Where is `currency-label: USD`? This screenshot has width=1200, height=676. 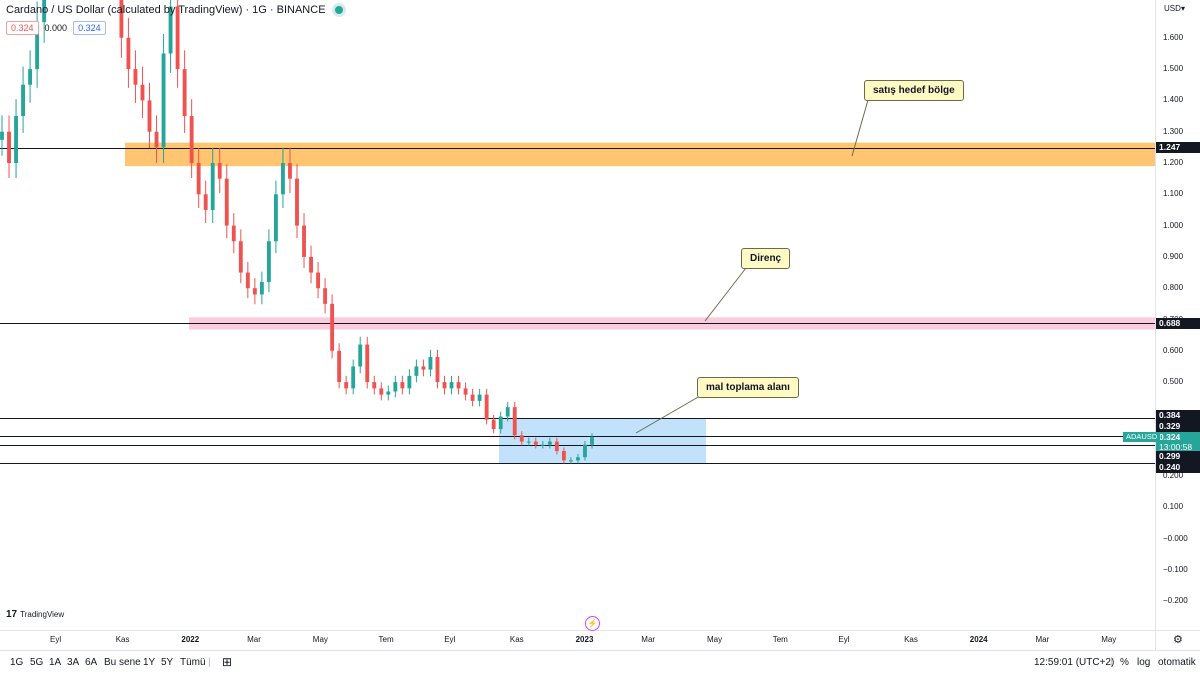 currency-label: USD is located at coordinates (1172, 8).